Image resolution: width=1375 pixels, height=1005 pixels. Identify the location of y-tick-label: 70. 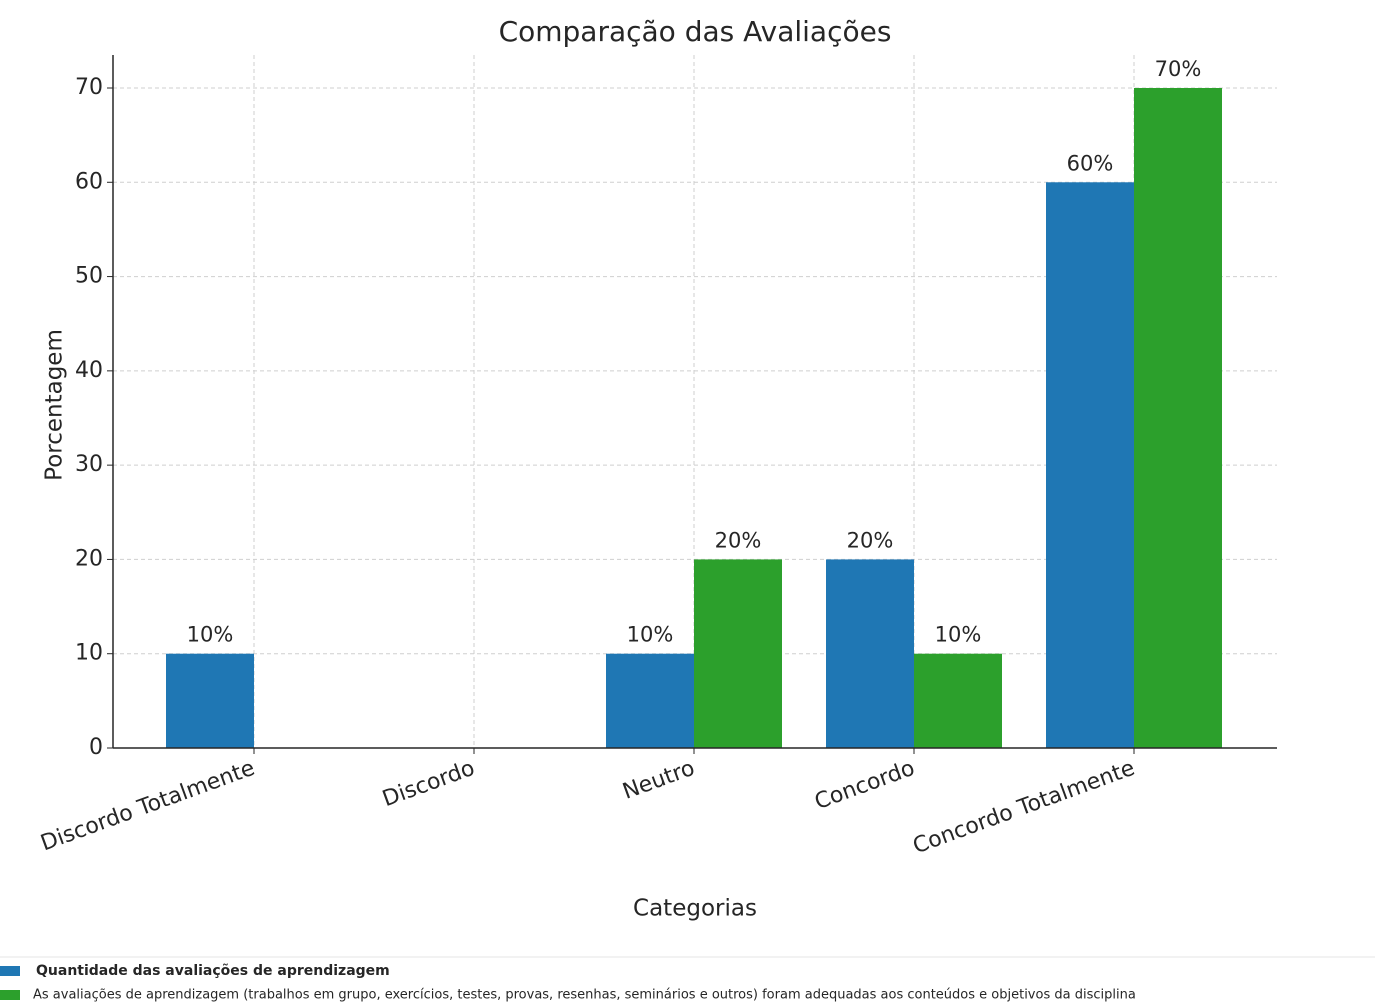
(89, 87).